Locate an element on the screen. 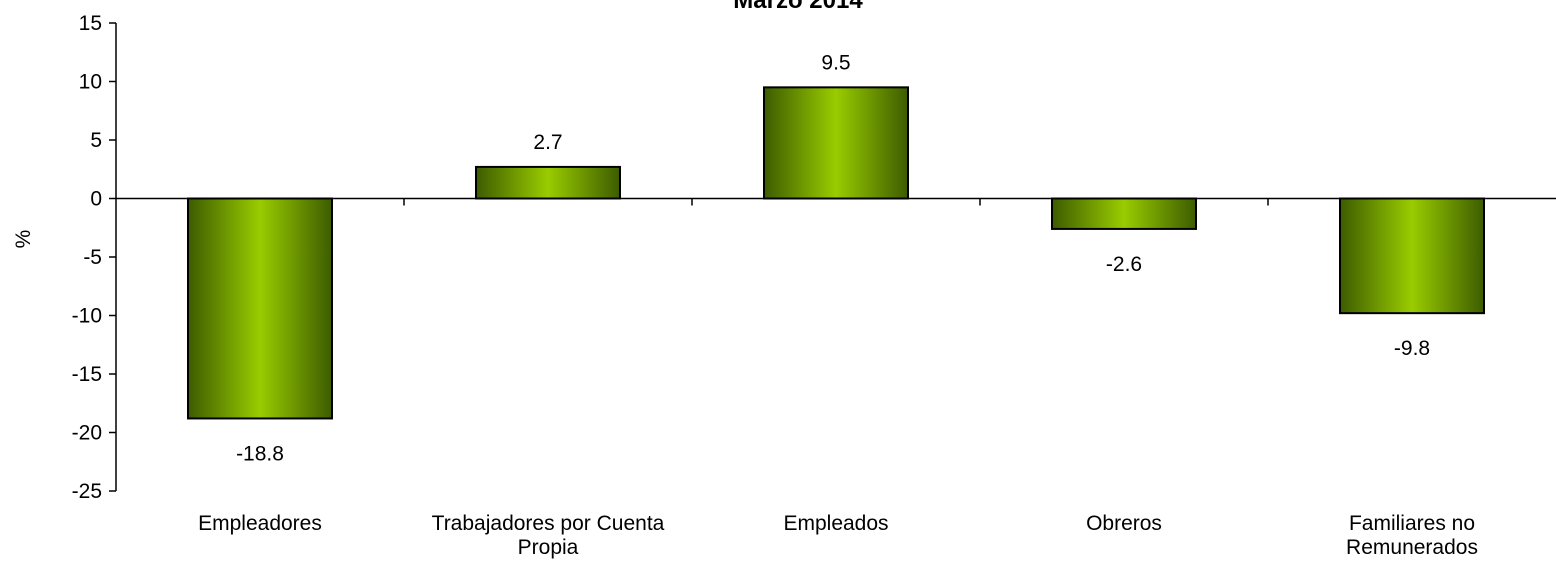  x-category-label: Empleados is located at coordinates (835, 523).